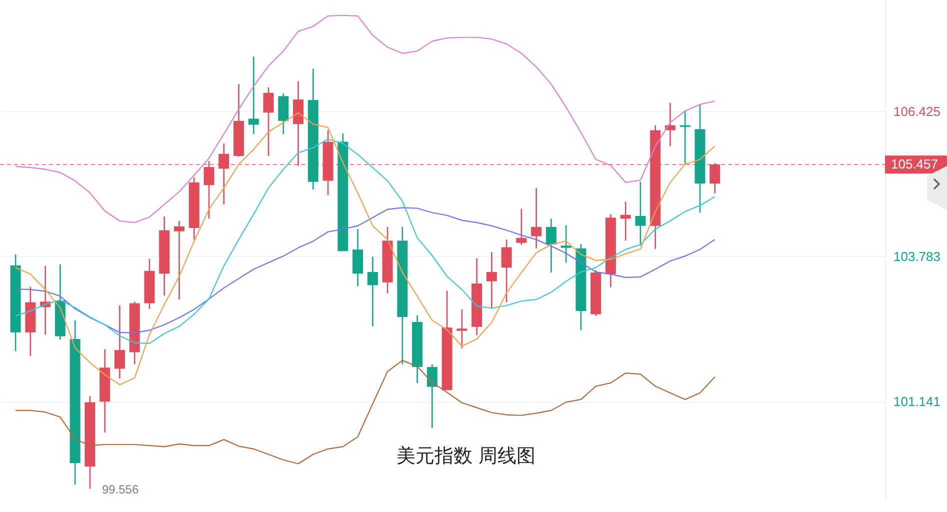  What do you see at coordinates (914, 164) in the screenshot?
I see `ref-line-label: 105.457` at bounding box center [914, 164].